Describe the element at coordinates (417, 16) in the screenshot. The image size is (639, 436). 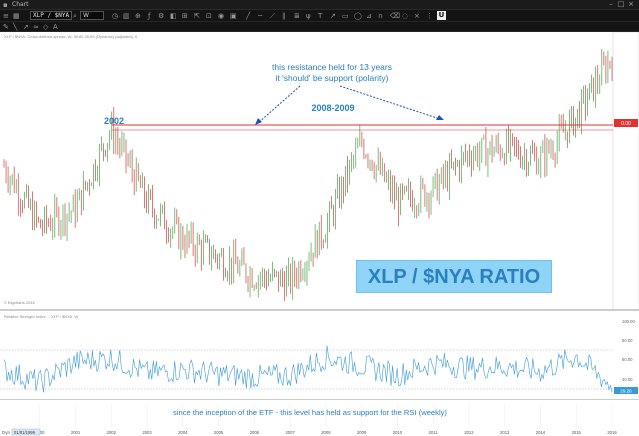
I see `remove-drawings-icon: ⨯` at that location.